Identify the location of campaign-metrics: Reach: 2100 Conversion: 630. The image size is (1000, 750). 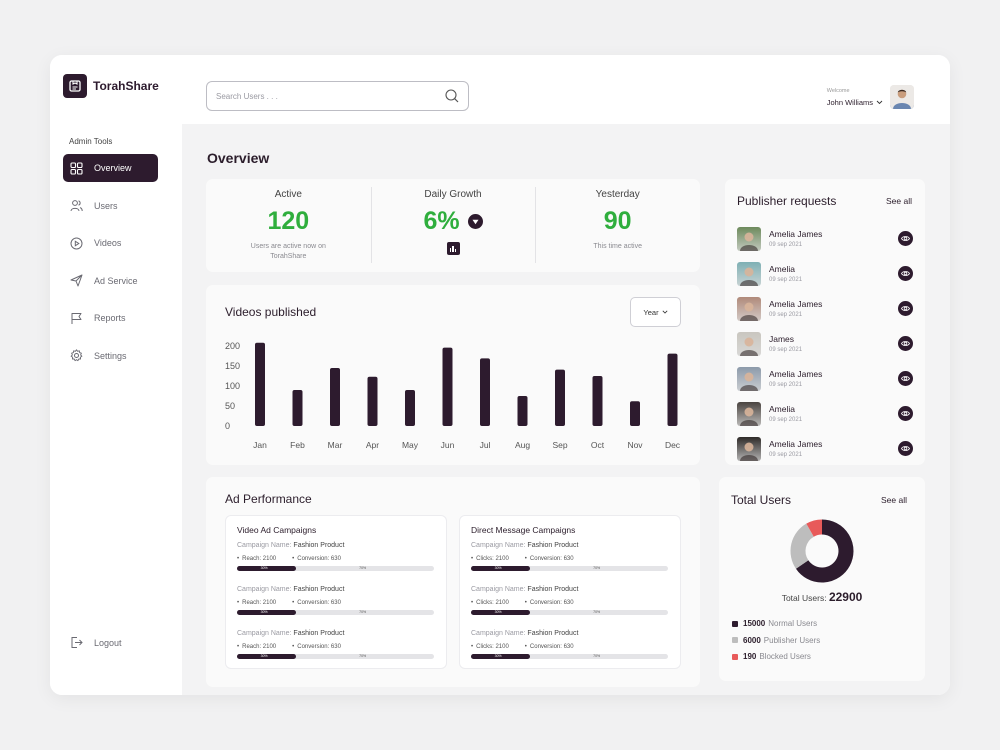
(335, 559).